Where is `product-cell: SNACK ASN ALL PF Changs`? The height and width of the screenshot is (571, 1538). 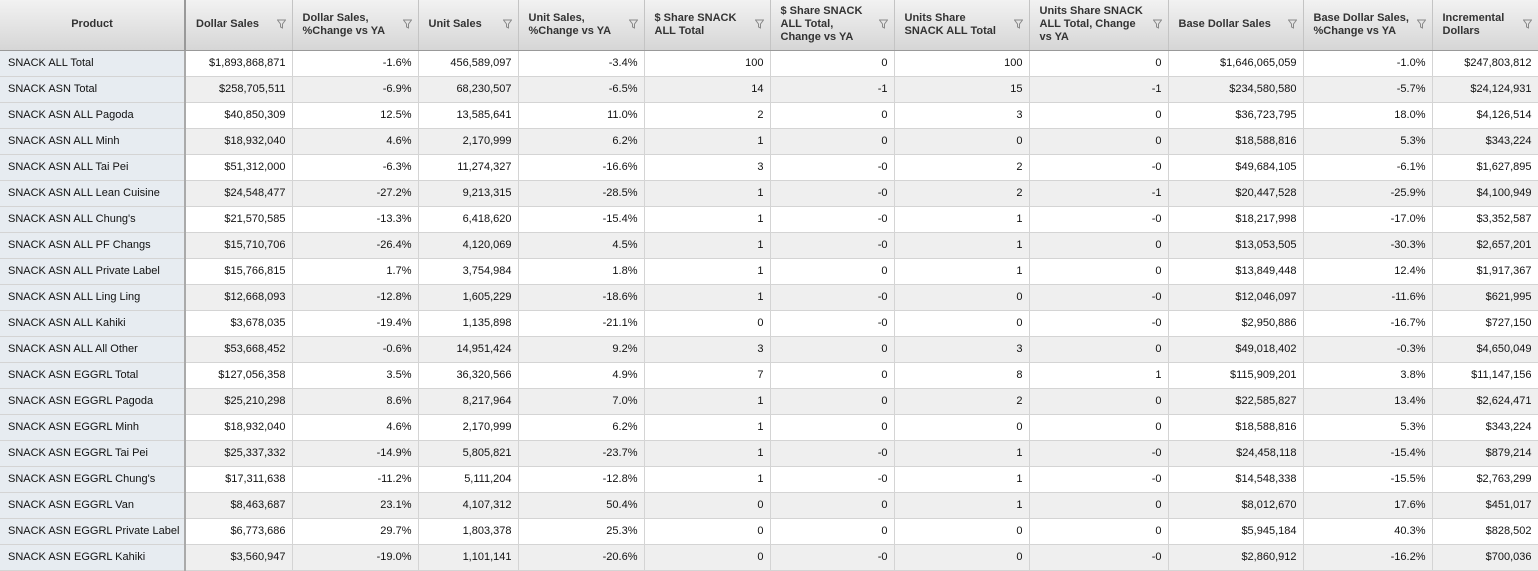
product-cell: SNACK ASN ALL PF Changs is located at coordinates (93, 245).